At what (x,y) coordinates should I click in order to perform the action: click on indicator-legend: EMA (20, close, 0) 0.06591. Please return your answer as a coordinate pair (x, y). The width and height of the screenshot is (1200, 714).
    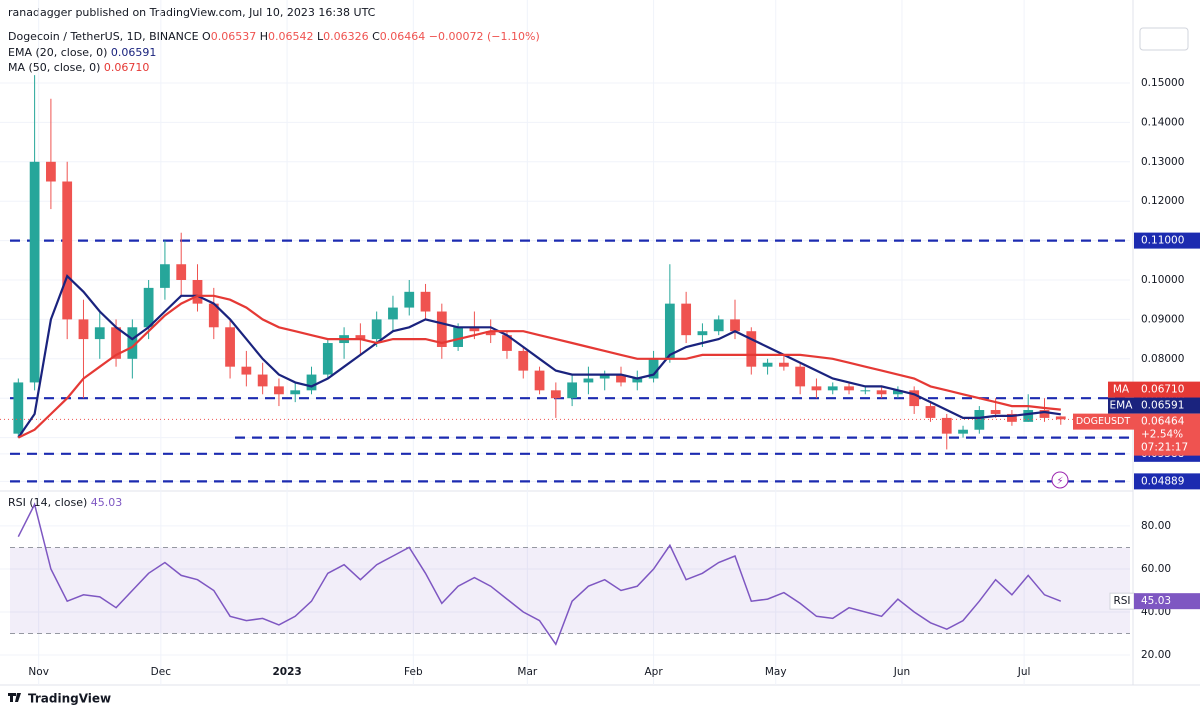
    Looking at the image, I should click on (82, 52).